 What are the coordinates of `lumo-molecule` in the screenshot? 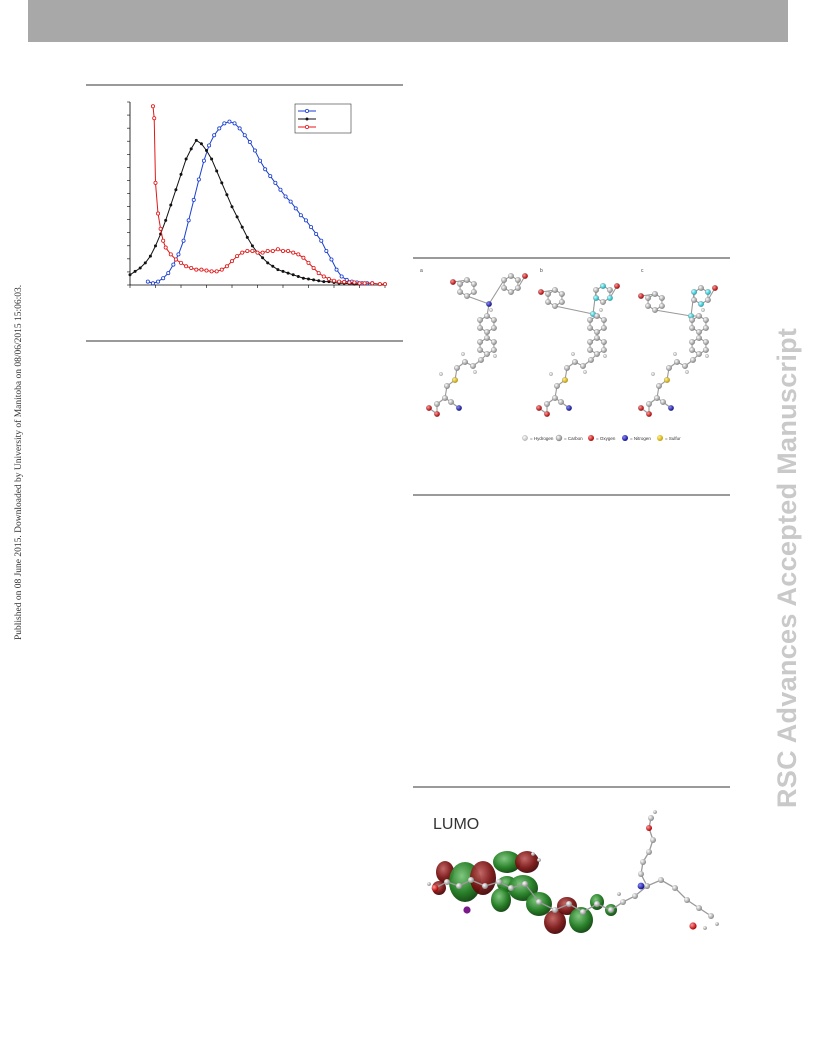 It's located at (573, 872).